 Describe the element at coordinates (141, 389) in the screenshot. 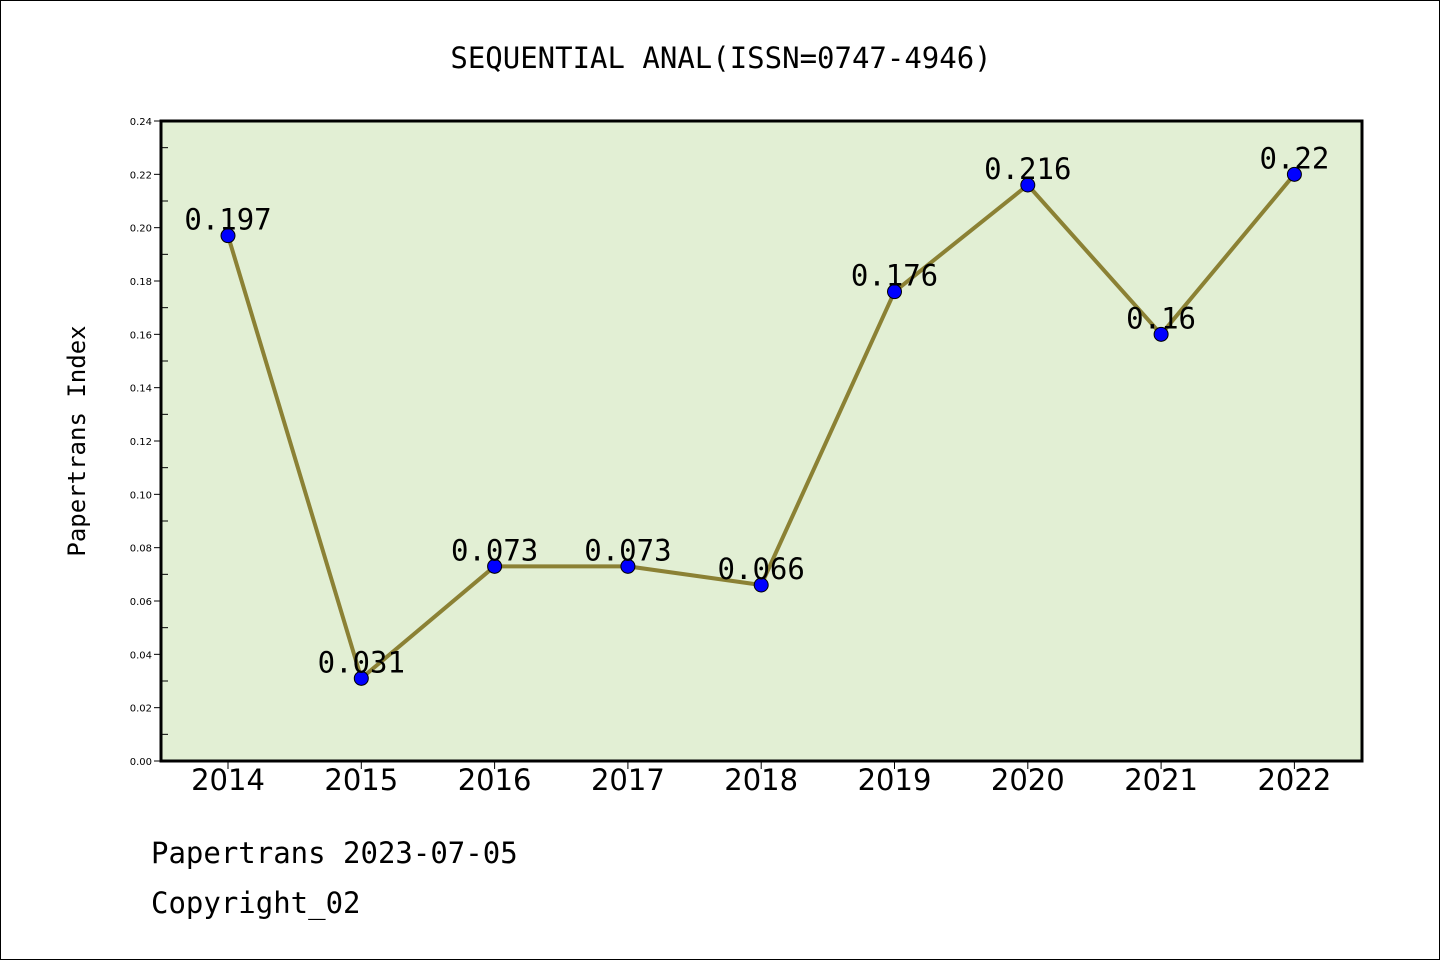

I see `y-tick-label: 0.14` at that location.